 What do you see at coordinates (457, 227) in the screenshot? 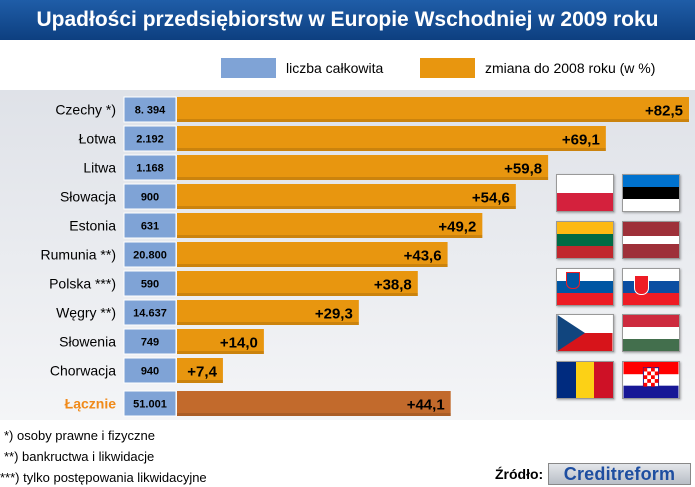
I see `change-label: +49,2` at bounding box center [457, 227].